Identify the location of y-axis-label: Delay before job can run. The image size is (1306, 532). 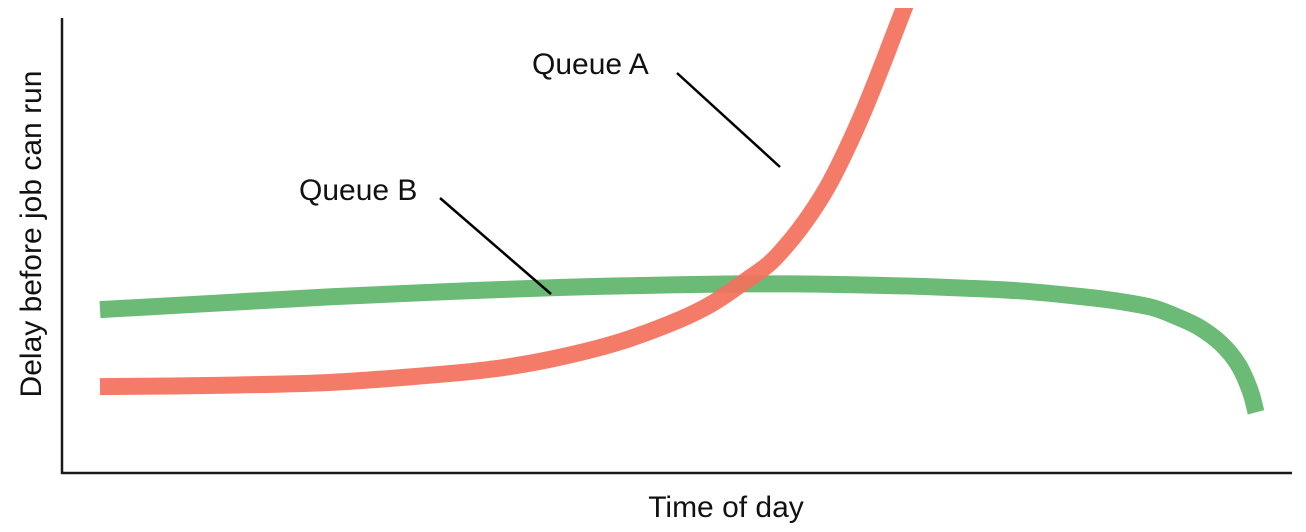
(31, 234).